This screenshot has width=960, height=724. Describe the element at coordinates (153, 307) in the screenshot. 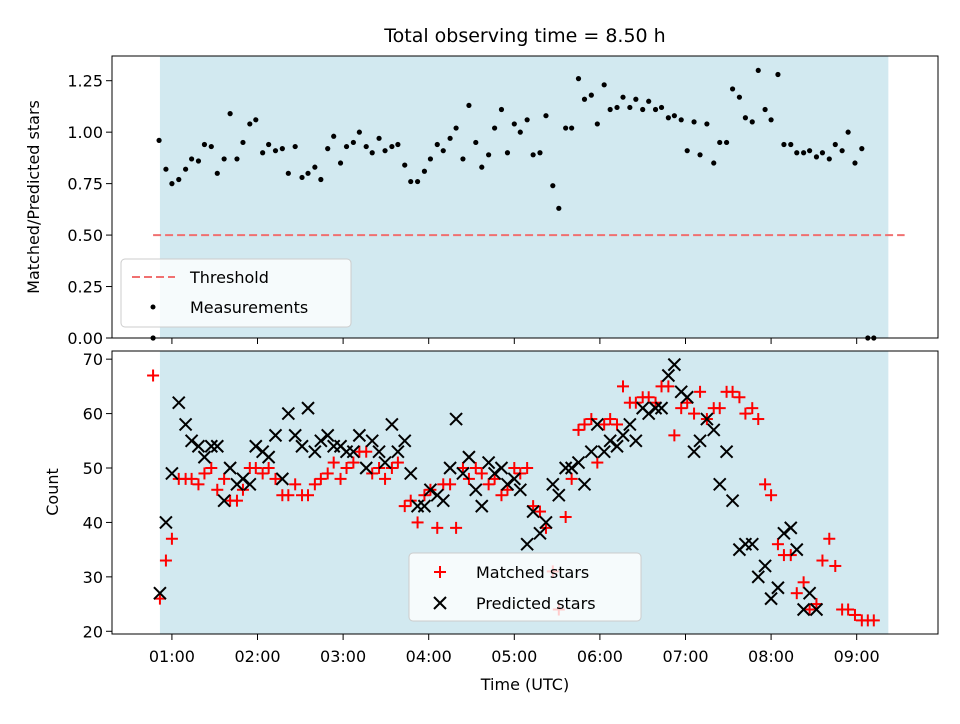

I see `legend-measurements-swatch` at that location.